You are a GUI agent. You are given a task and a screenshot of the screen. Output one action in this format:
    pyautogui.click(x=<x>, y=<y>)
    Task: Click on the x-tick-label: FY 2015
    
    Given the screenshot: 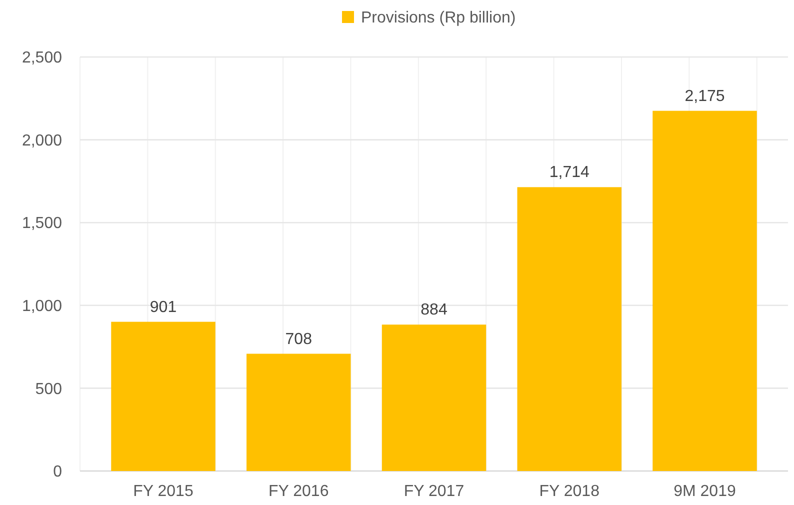 What is the action you would take?
    pyautogui.click(x=163, y=491)
    